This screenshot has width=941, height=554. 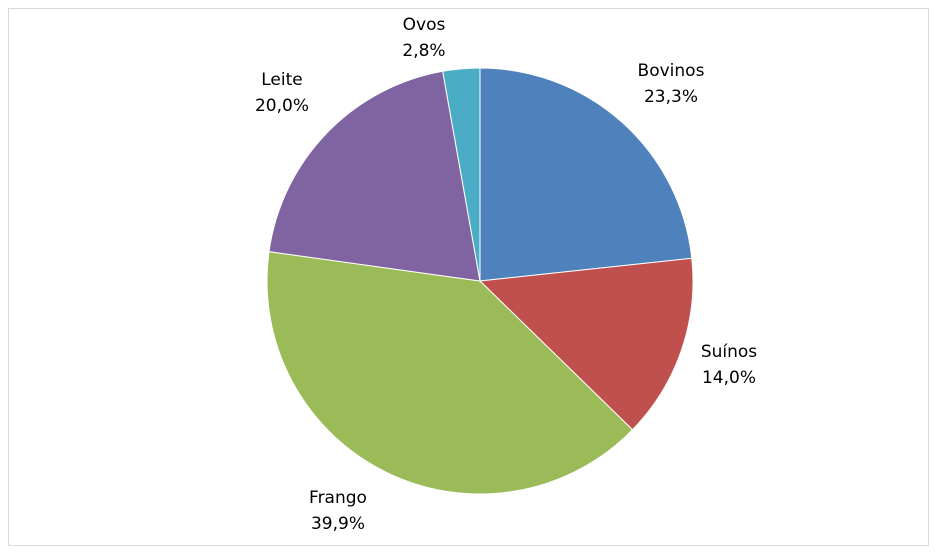 I want to click on slice-value-frango: 39,9%, so click(x=338, y=524).